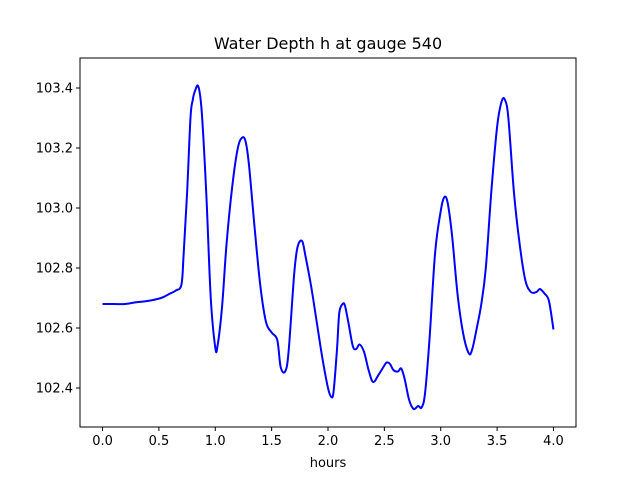 The width and height of the screenshot is (640, 480). I want to click on x-tick-label: 3.0, so click(440, 441).